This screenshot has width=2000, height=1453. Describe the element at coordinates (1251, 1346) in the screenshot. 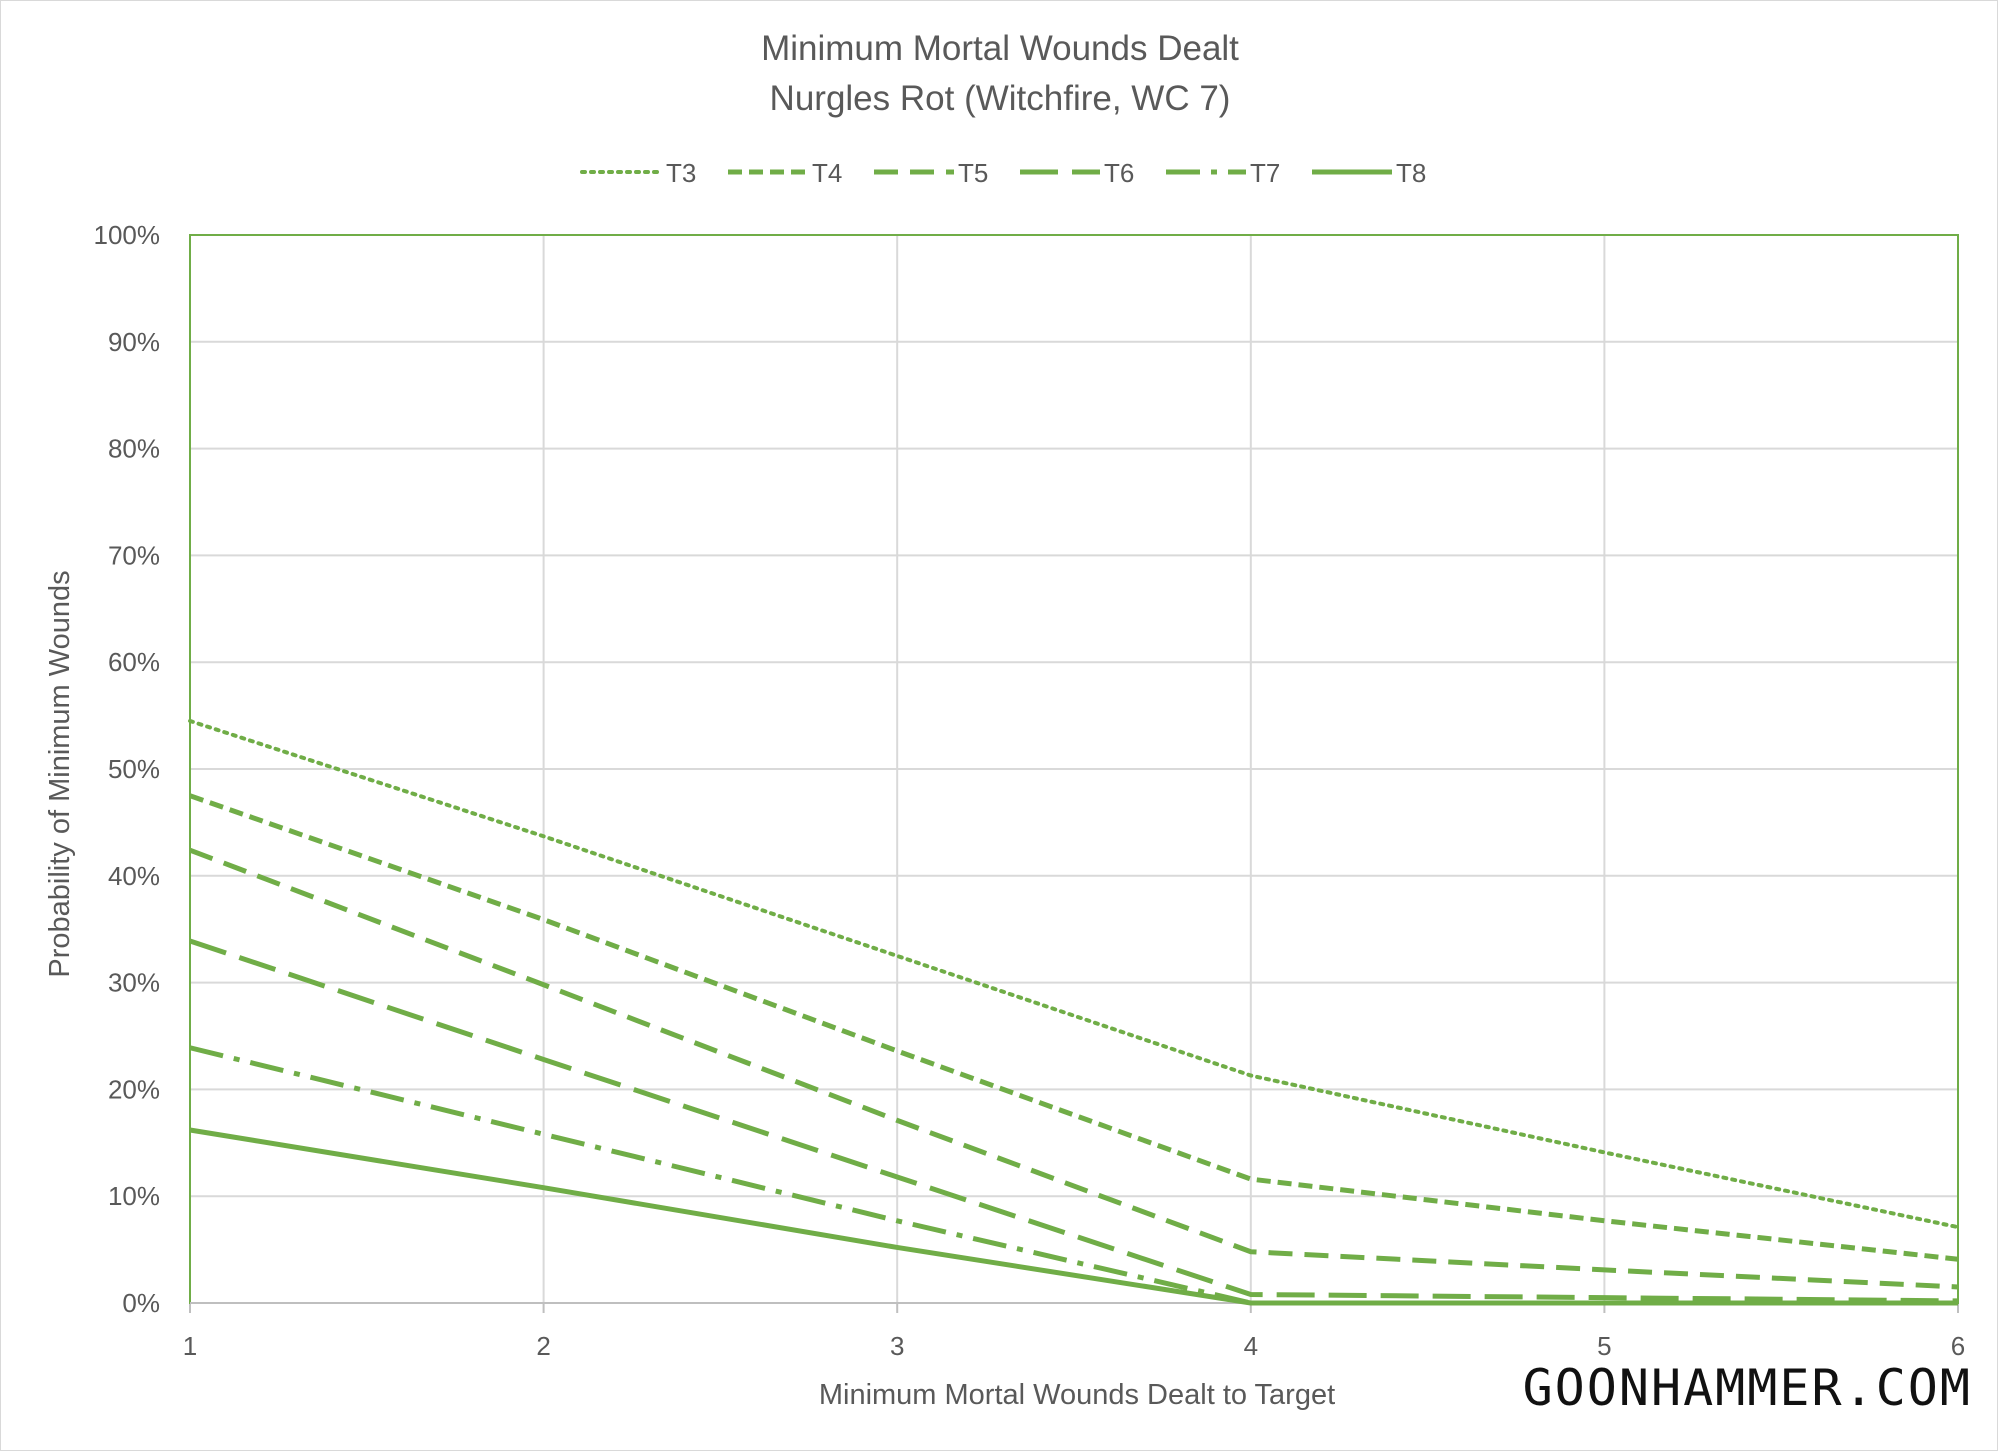

I see `x-tick-label: 4` at that location.